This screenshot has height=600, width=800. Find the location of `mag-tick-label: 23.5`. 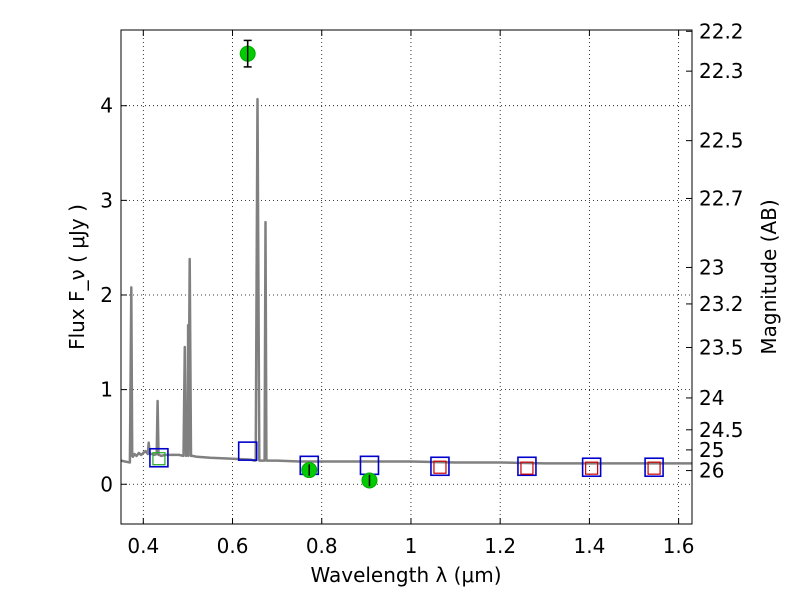

mag-tick-label: 23.5 is located at coordinates (721, 347).